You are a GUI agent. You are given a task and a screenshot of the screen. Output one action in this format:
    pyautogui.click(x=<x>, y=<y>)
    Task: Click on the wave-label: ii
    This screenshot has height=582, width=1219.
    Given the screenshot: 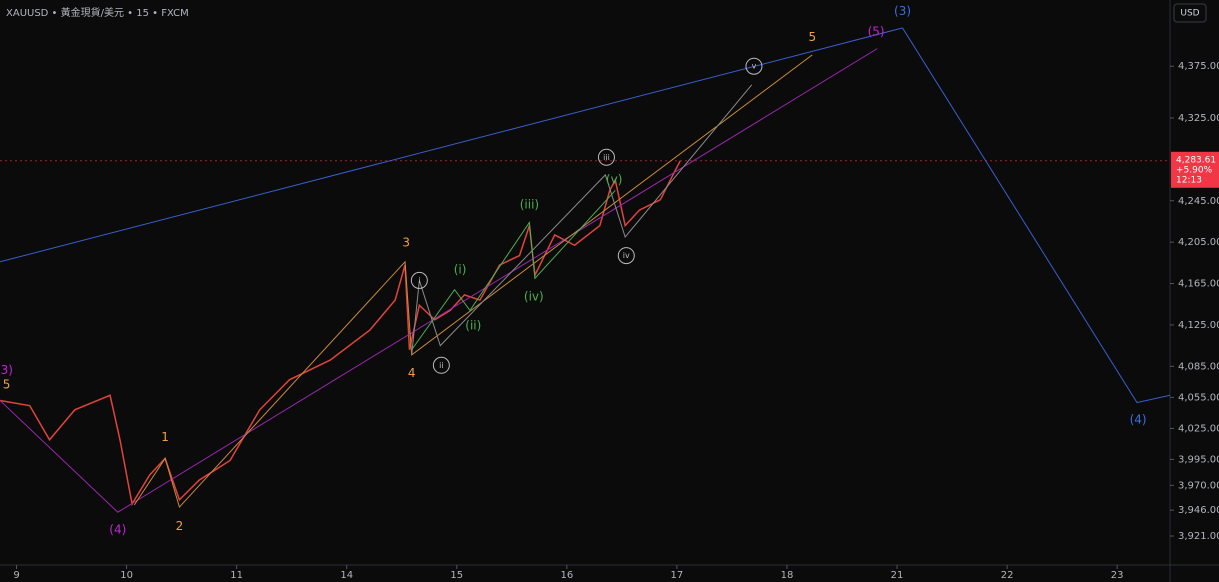 What is the action you would take?
    pyautogui.click(x=441, y=365)
    